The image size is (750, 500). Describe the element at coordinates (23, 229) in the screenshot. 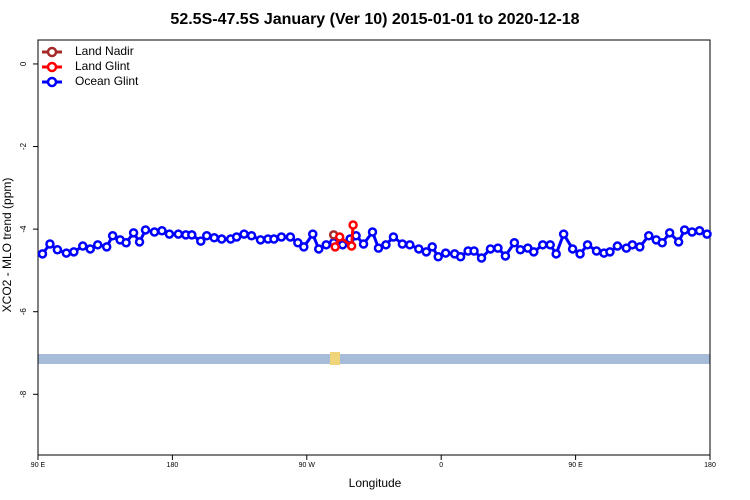

I see `y-tick-label: -4` at that location.